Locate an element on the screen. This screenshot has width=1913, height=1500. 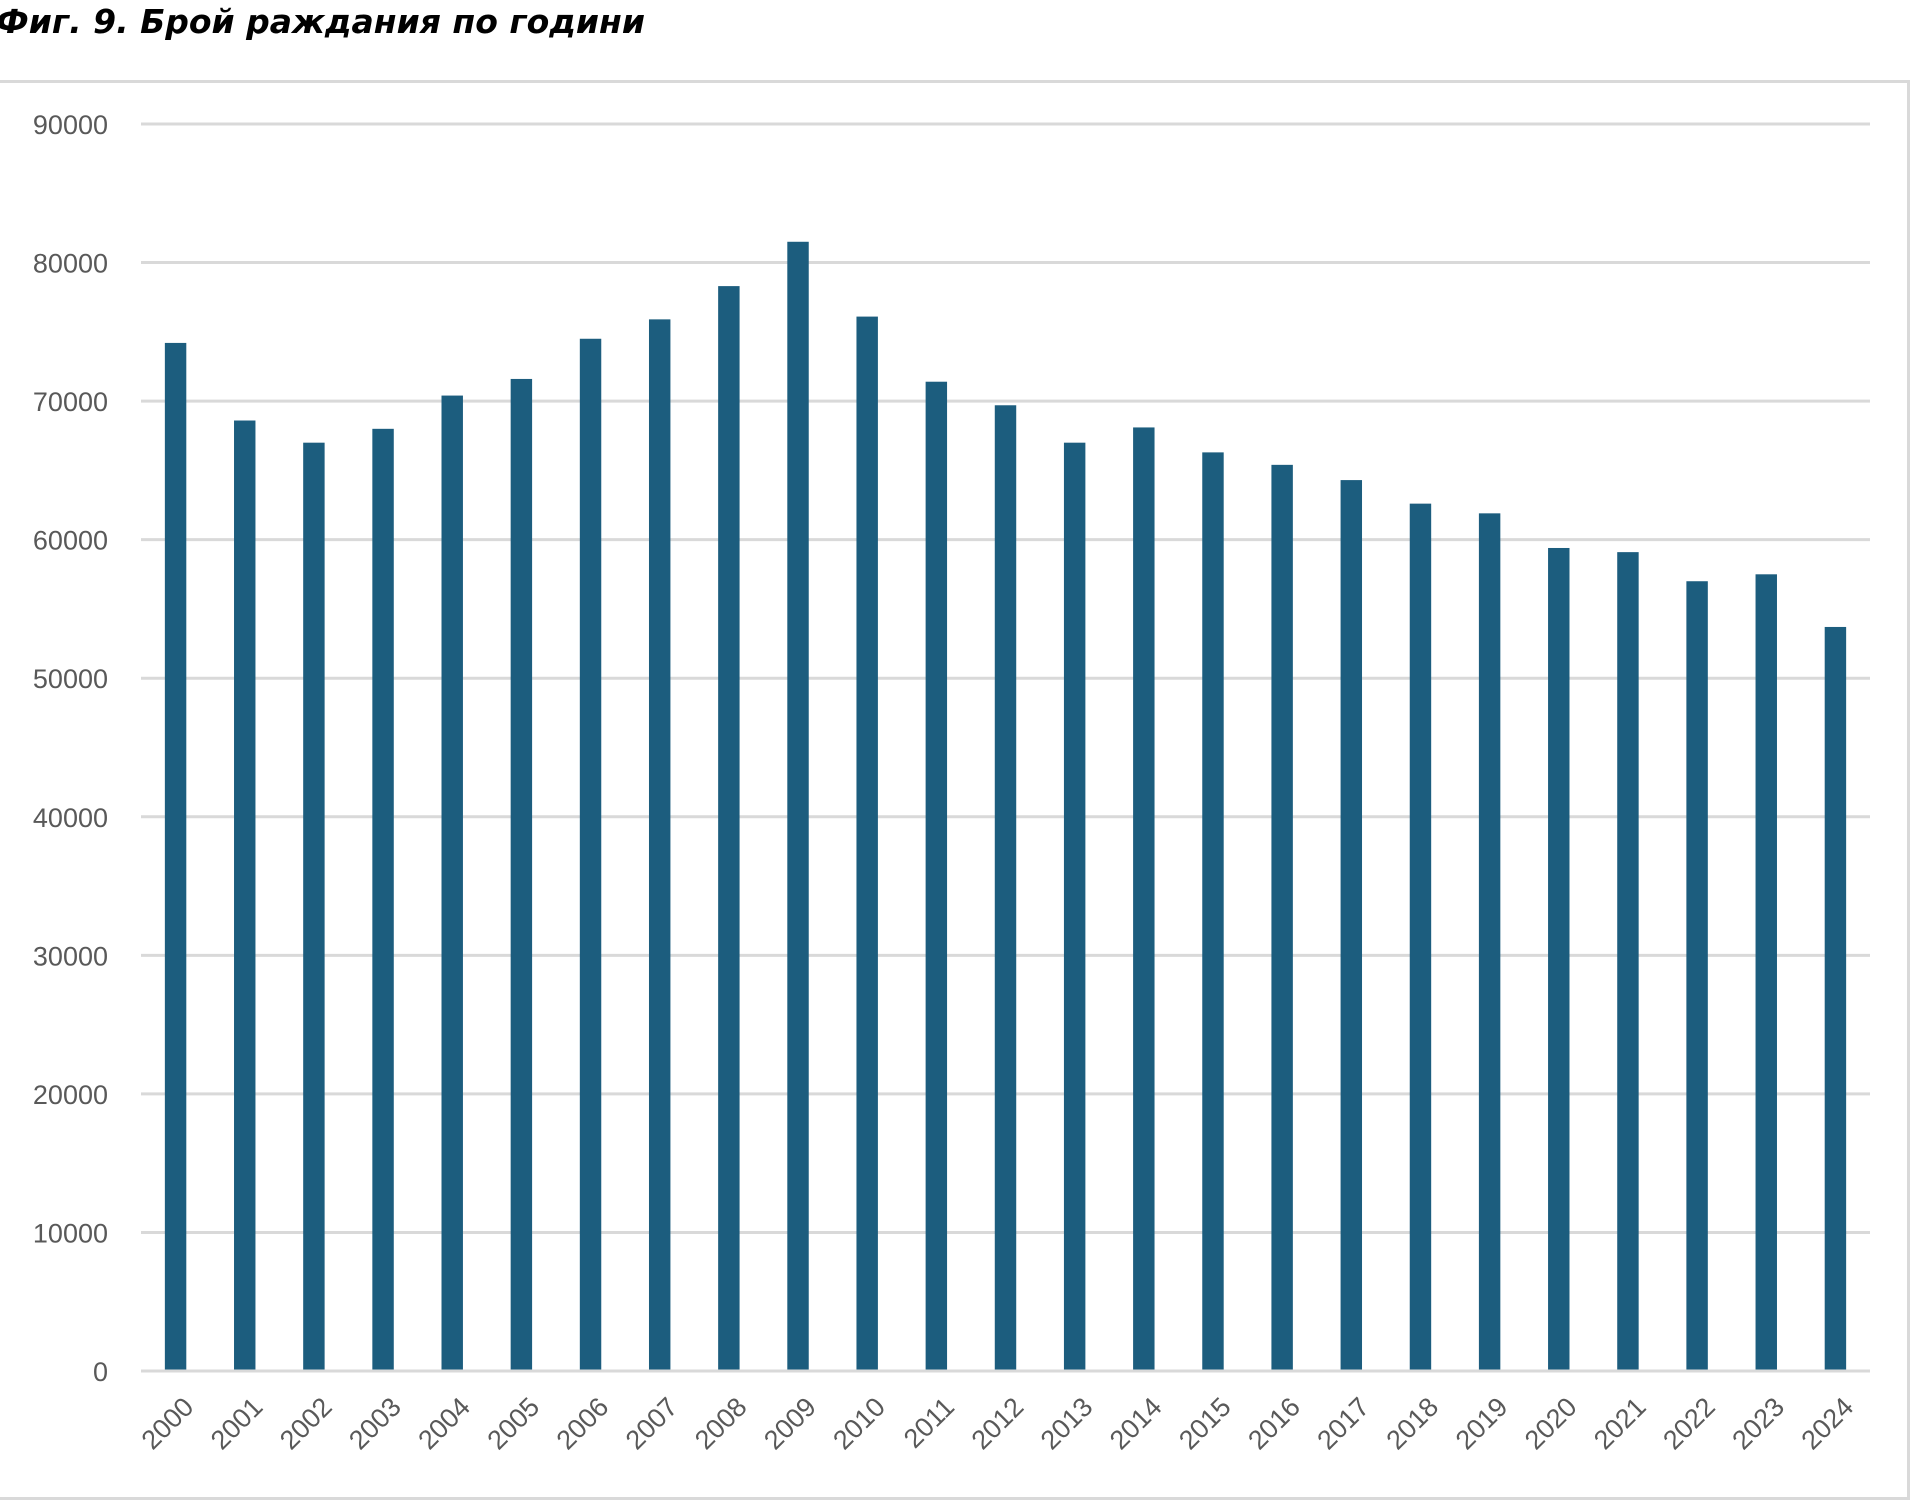
x-tick-label: 2008 is located at coordinates (721, 1424).